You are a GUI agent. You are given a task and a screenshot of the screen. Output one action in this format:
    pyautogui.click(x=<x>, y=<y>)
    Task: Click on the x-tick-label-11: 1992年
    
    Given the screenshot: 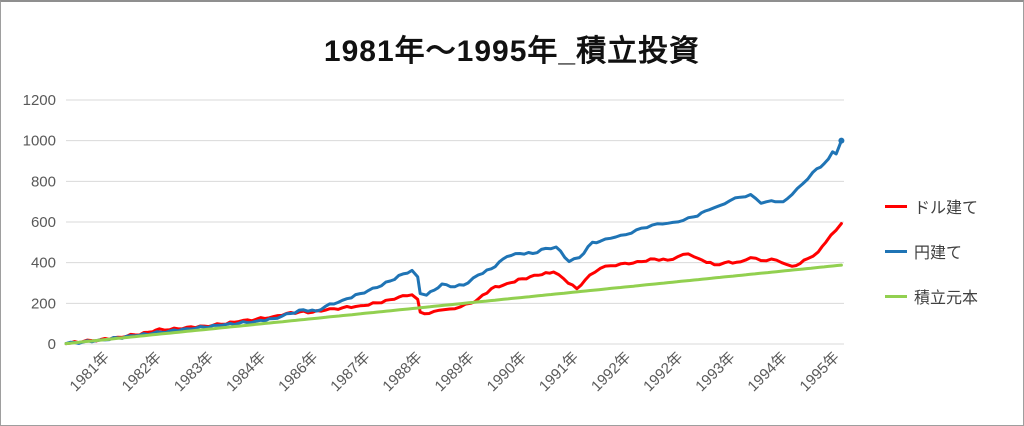 What is the action you would take?
    pyautogui.click(x=663, y=372)
    